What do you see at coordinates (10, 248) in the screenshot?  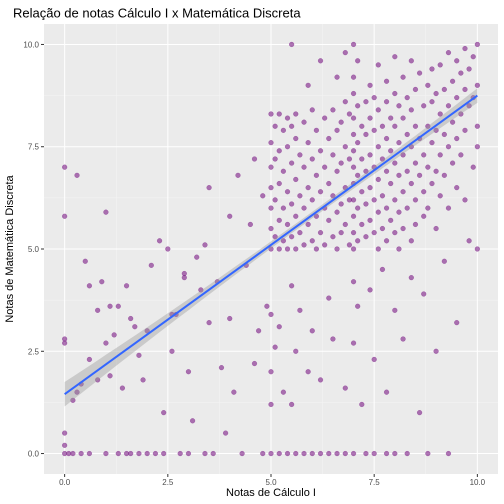 I see `y-axis-title: Notas de Matemática Discreta` at bounding box center [10, 248].